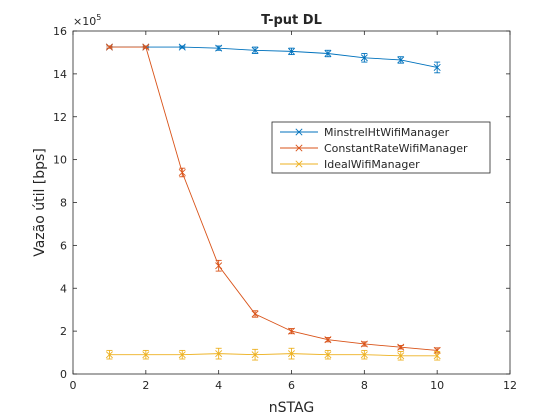 The width and height of the screenshot is (560, 420). Describe the element at coordinates (364, 385) in the screenshot. I see `x-tick-label: 8` at that location.